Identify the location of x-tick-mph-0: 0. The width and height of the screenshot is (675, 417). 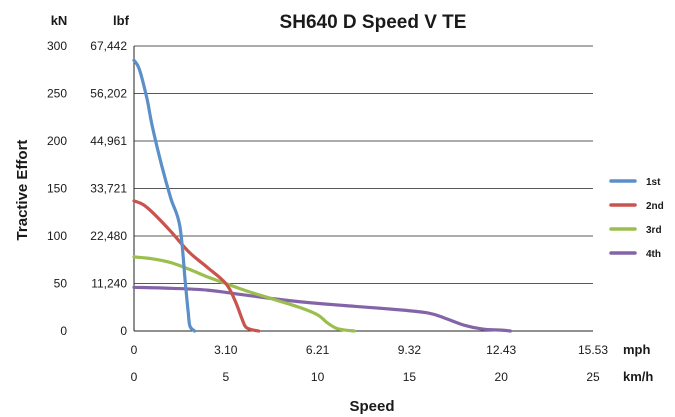
(134, 350).